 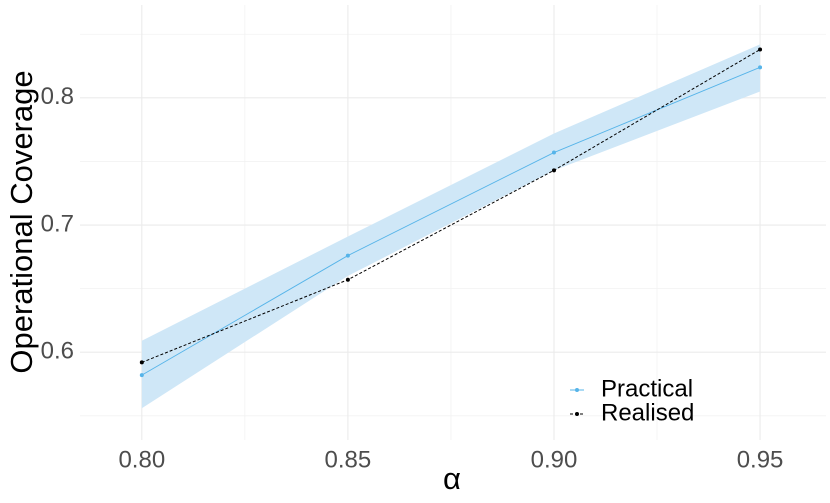 I want to click on y-tick-label: 0.6, so click(x=57, y=351).